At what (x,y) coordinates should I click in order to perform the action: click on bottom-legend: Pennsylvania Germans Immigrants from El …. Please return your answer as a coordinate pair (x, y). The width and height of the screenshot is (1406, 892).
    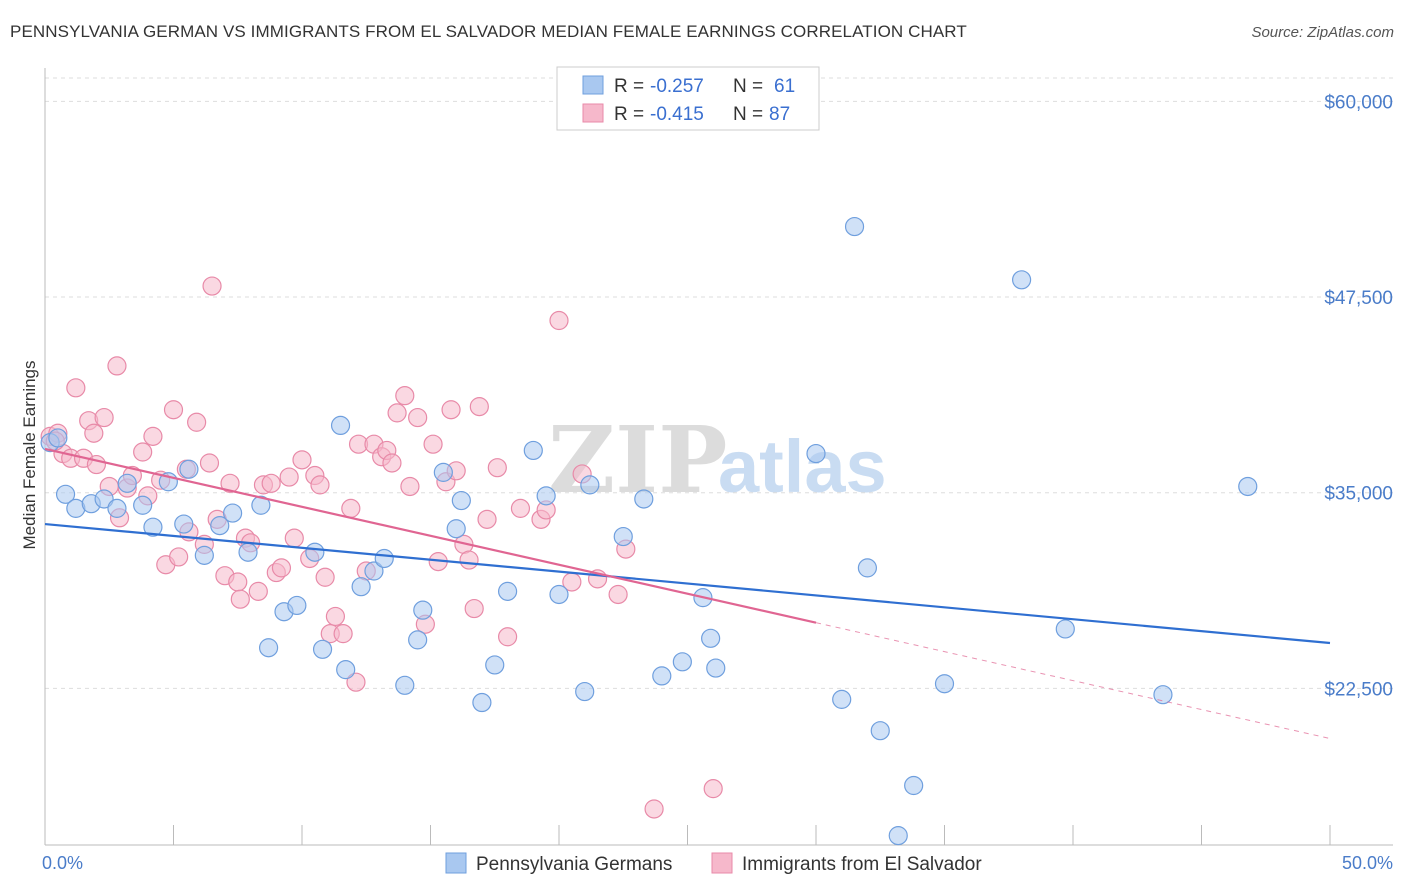
    Looking at the image, I should click on (713, 863).